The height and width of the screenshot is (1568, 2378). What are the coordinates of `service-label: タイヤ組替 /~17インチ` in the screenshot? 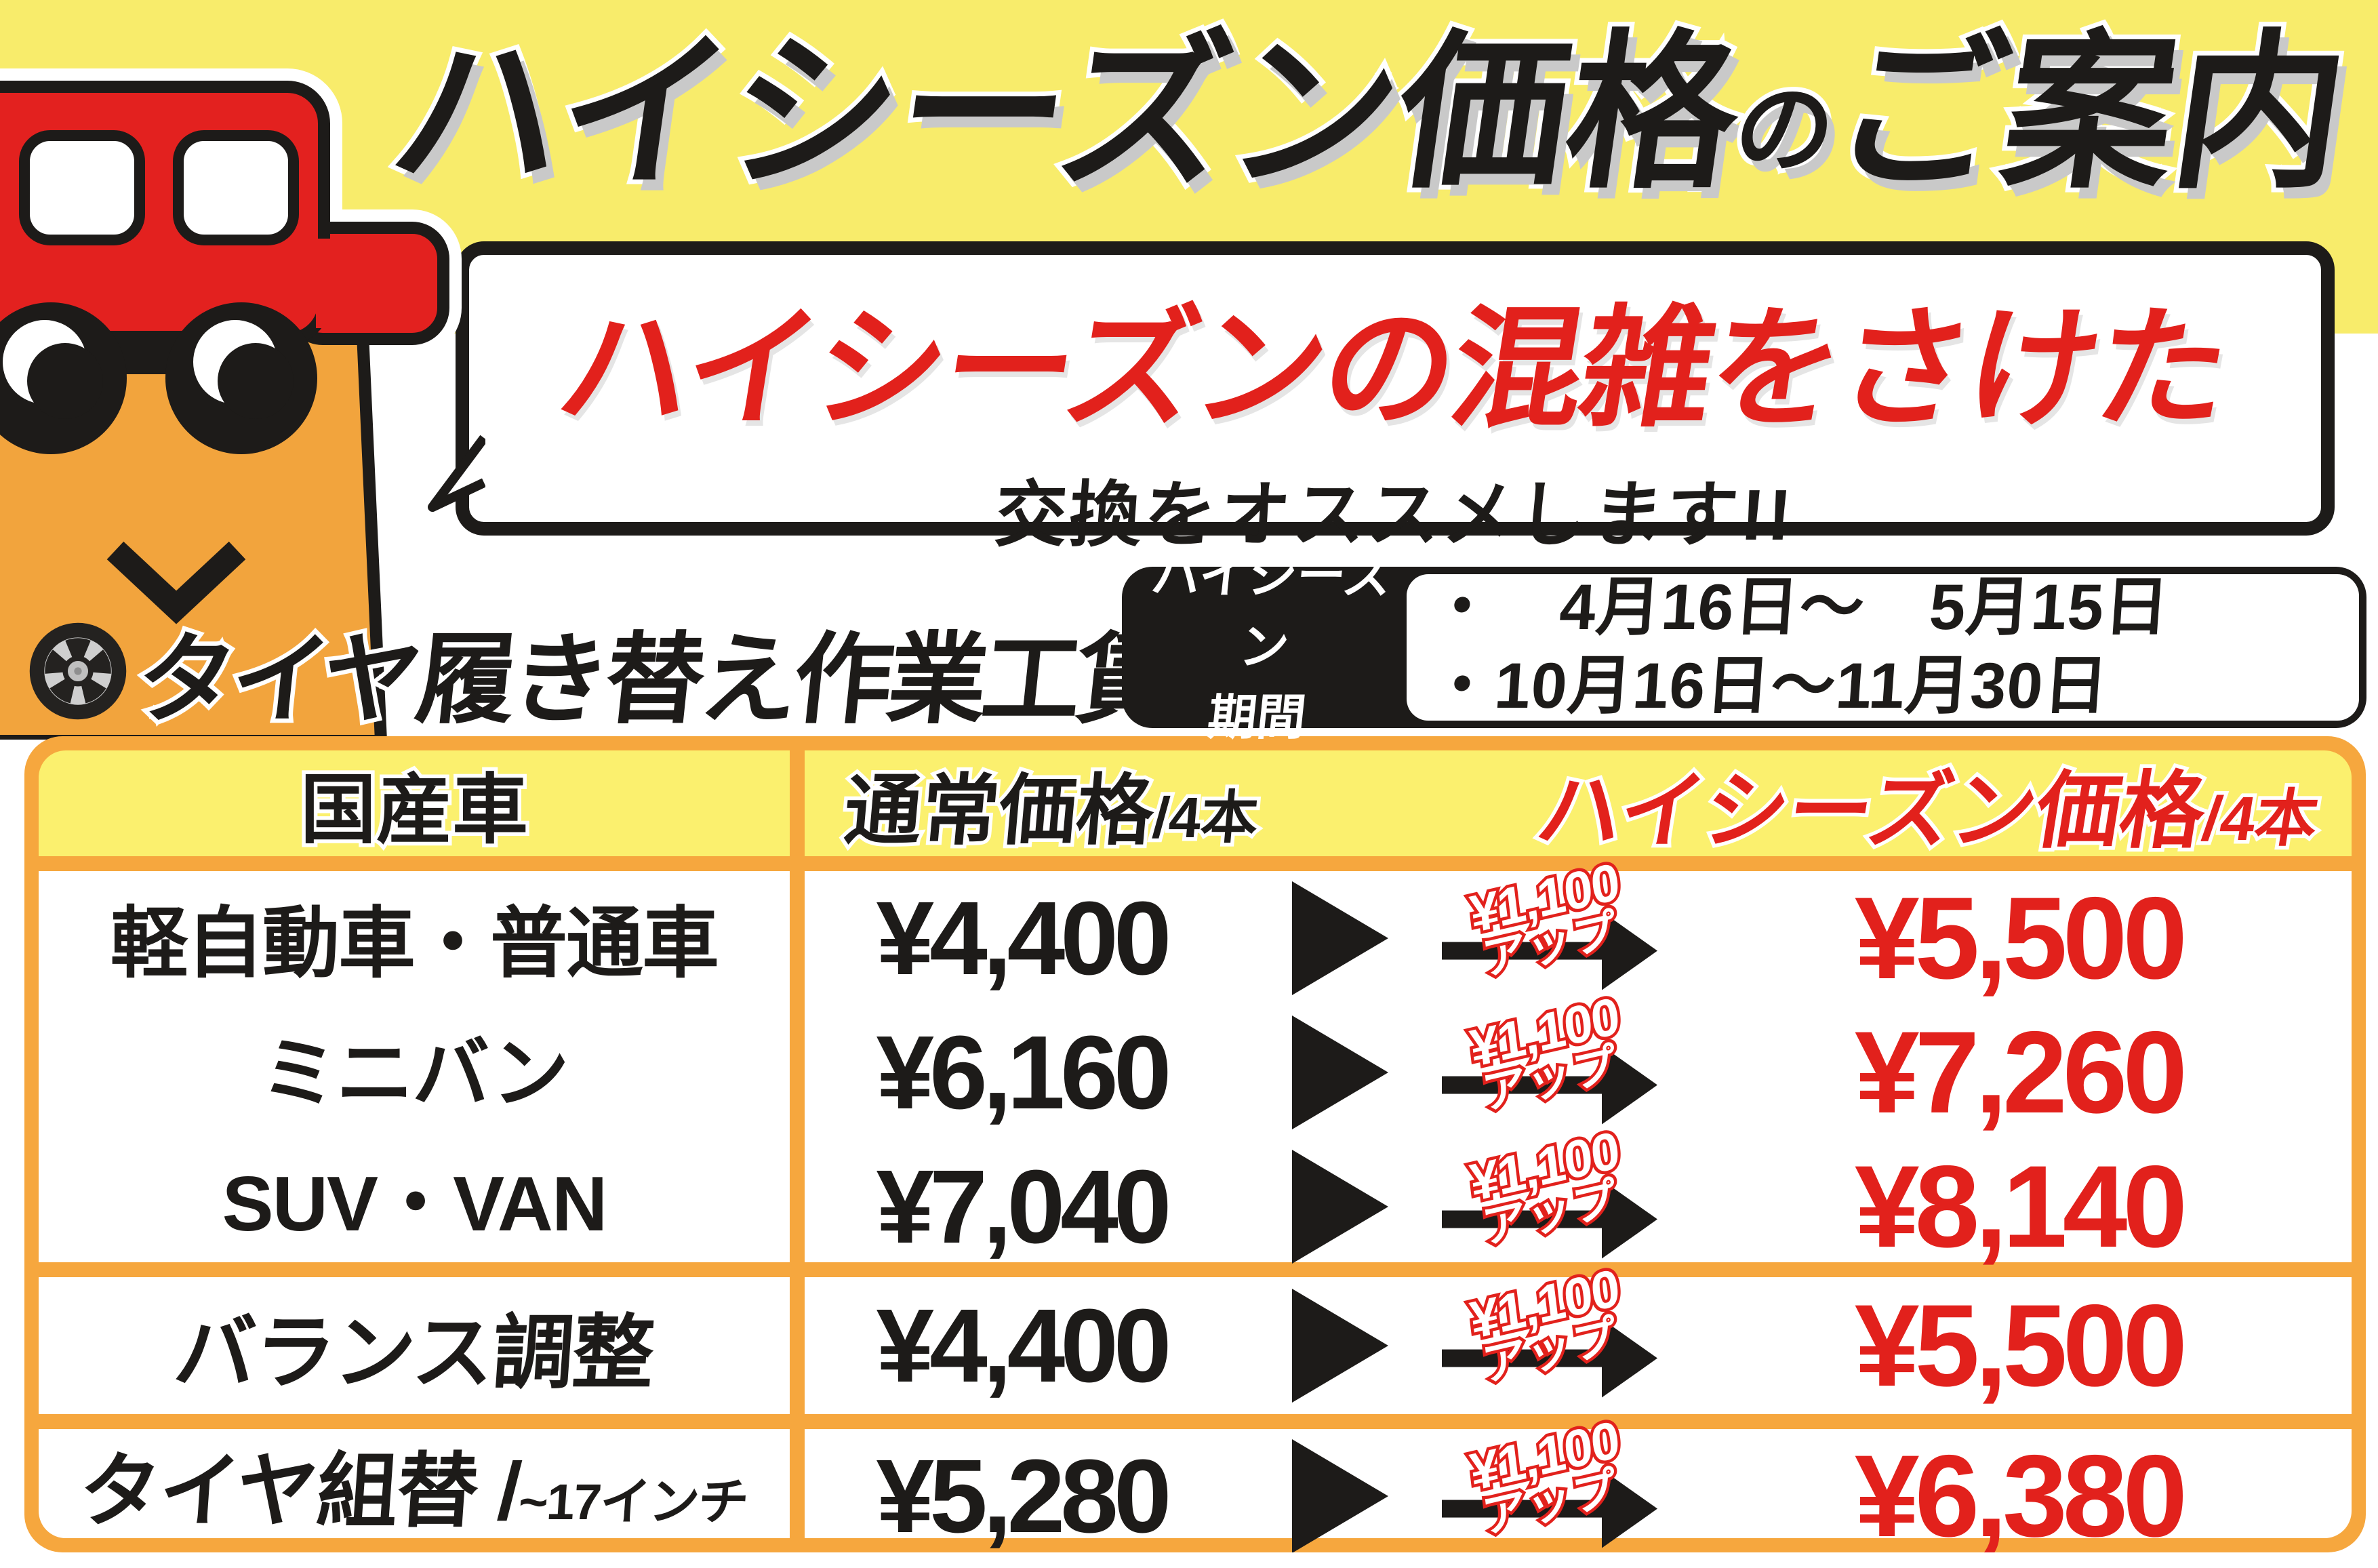 It's located at (413, 1491).